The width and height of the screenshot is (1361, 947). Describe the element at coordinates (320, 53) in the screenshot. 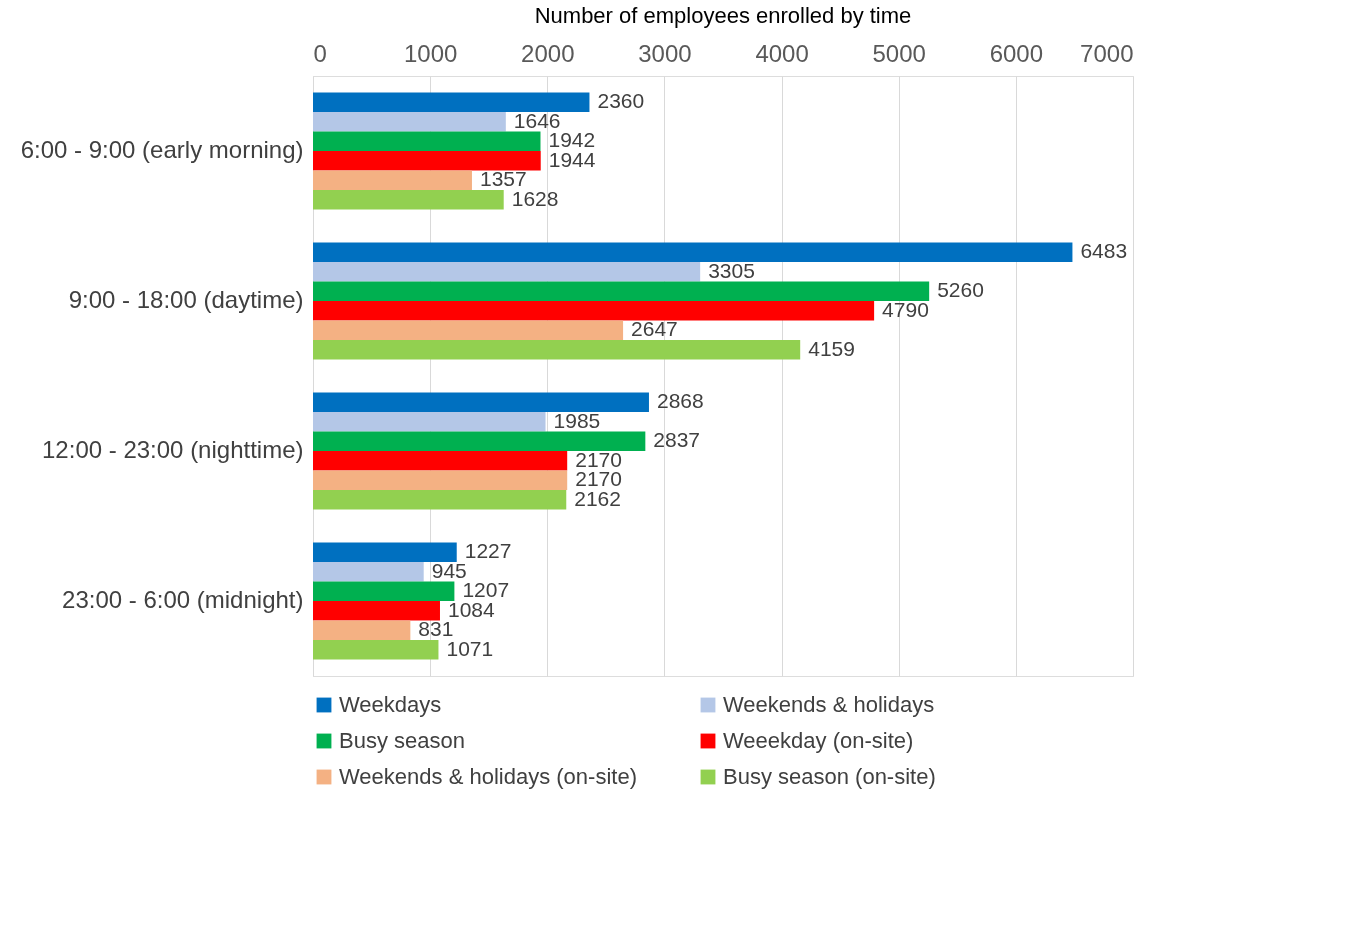

I see `x-tick-label: 0` at that location.